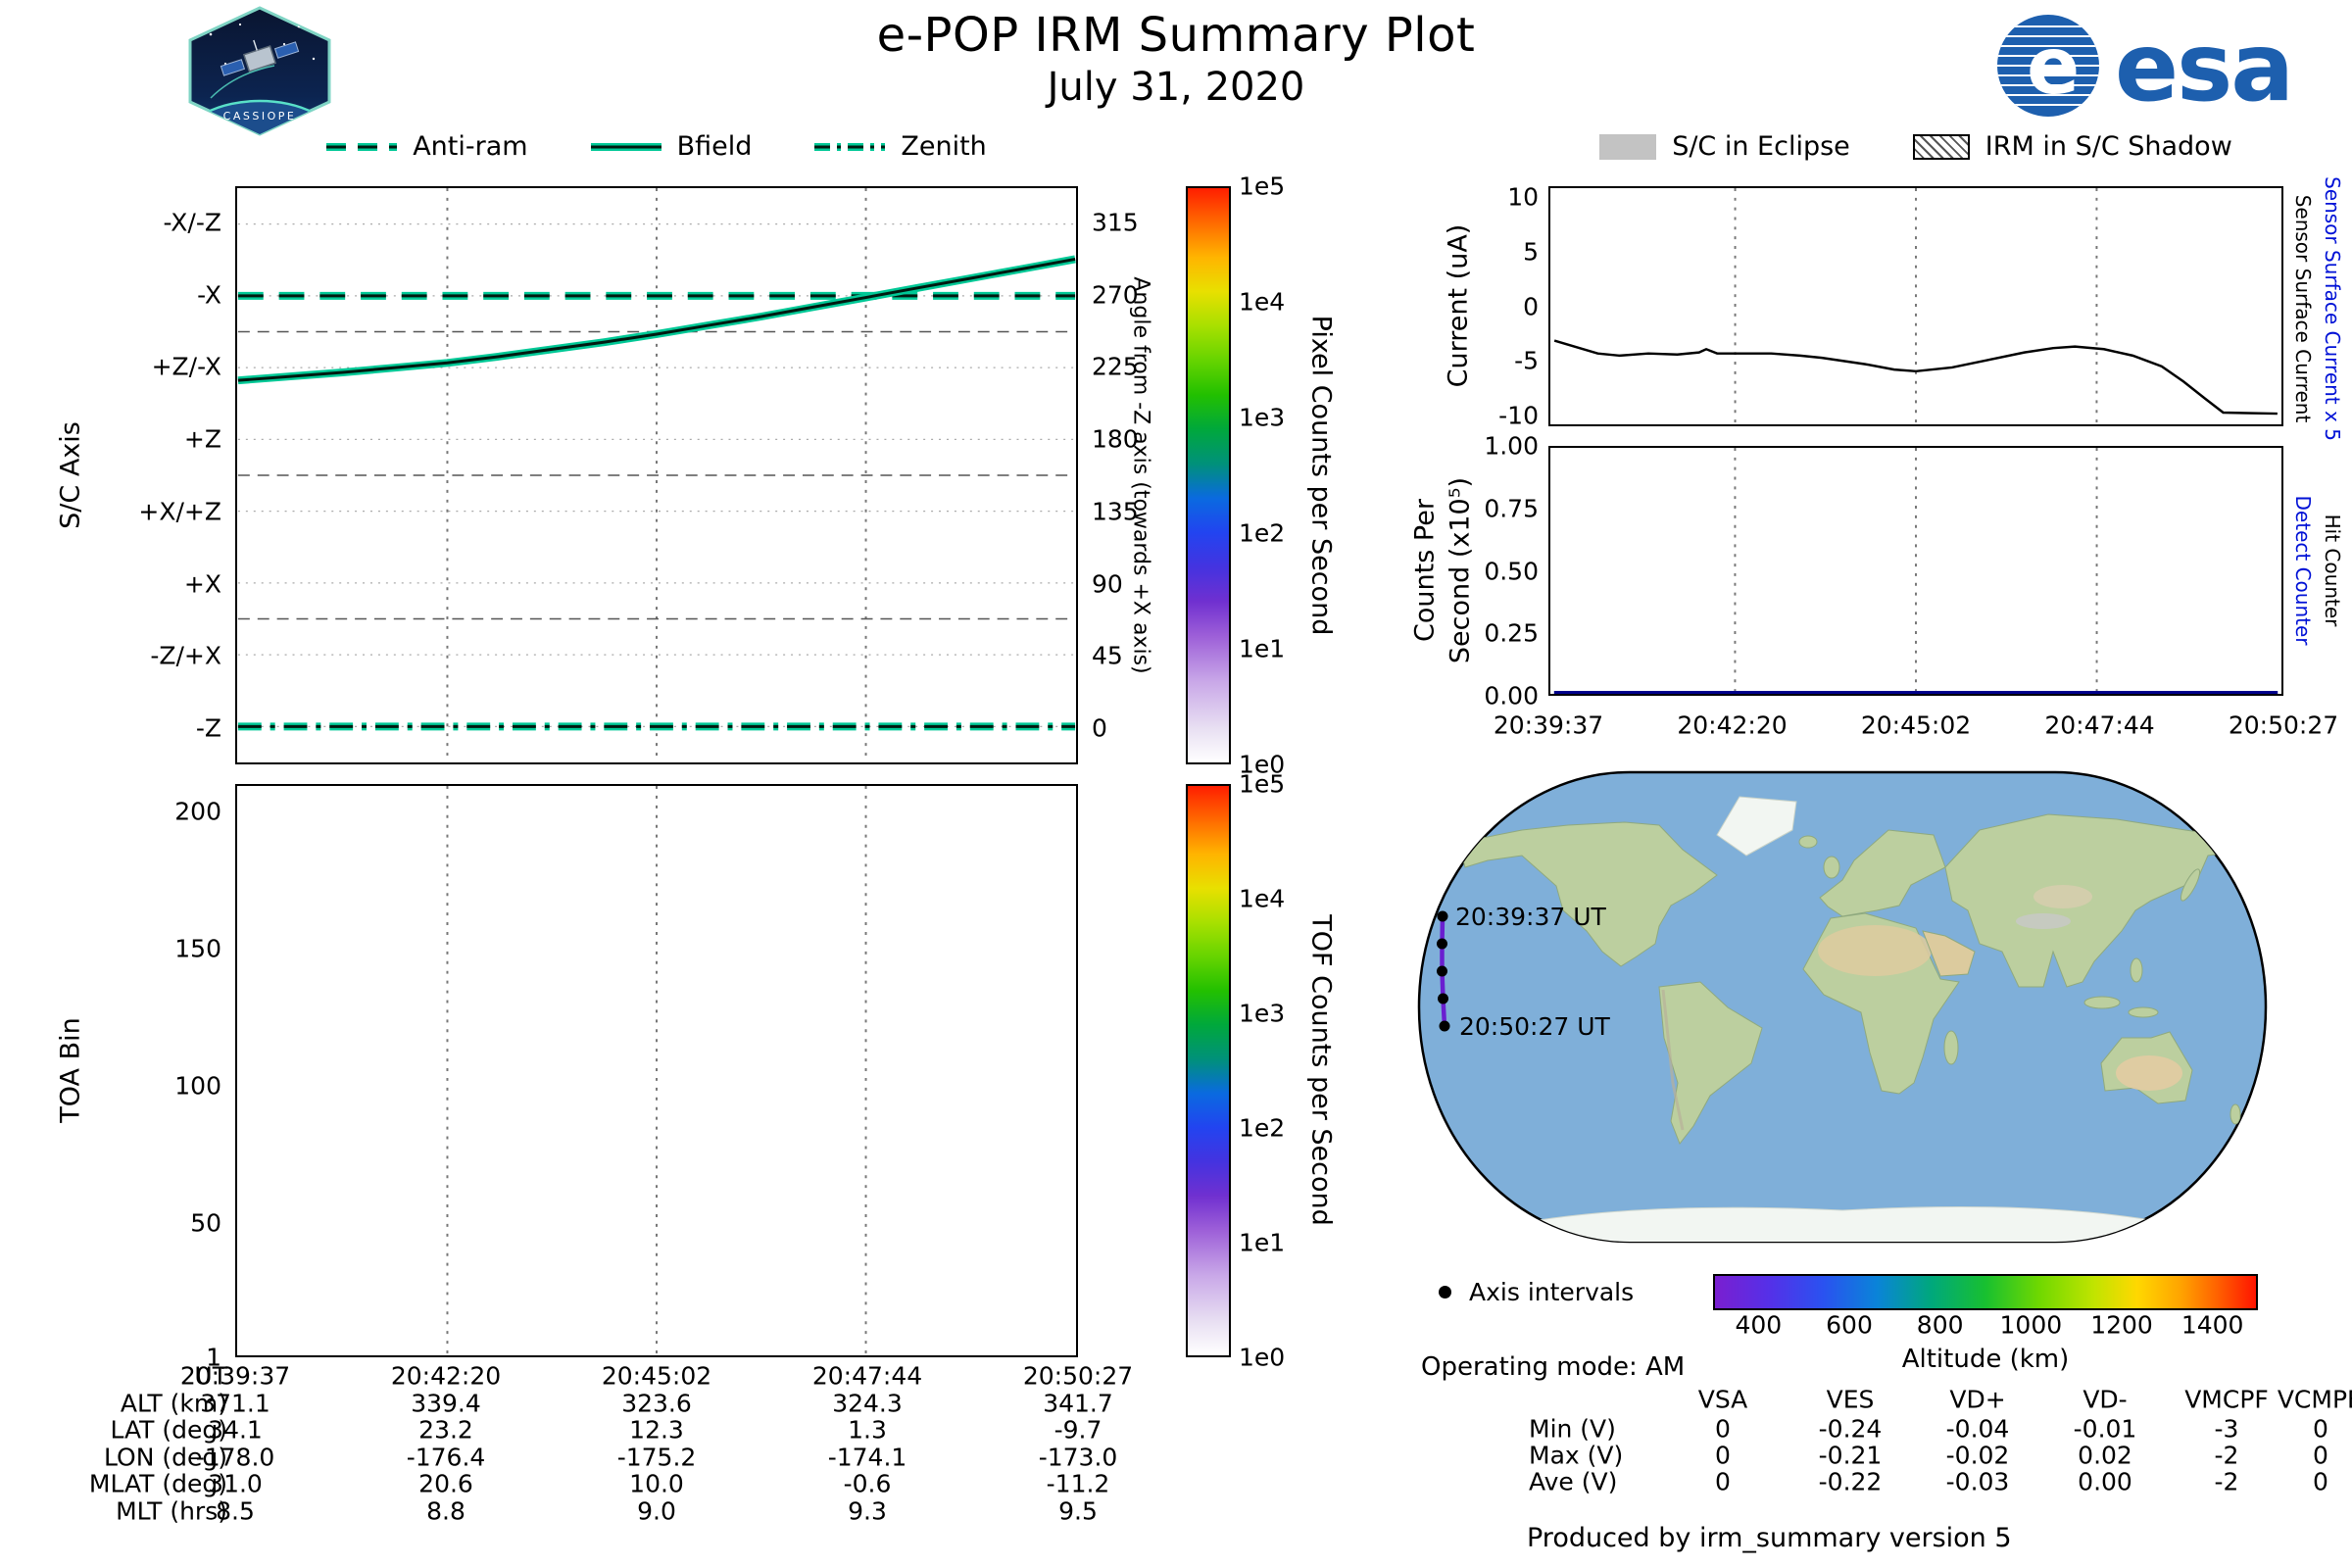  Describe the element at coordinates (1262, 1357) in the screenshot. I see `tof-colorbar-tick: 1e0` at that location.